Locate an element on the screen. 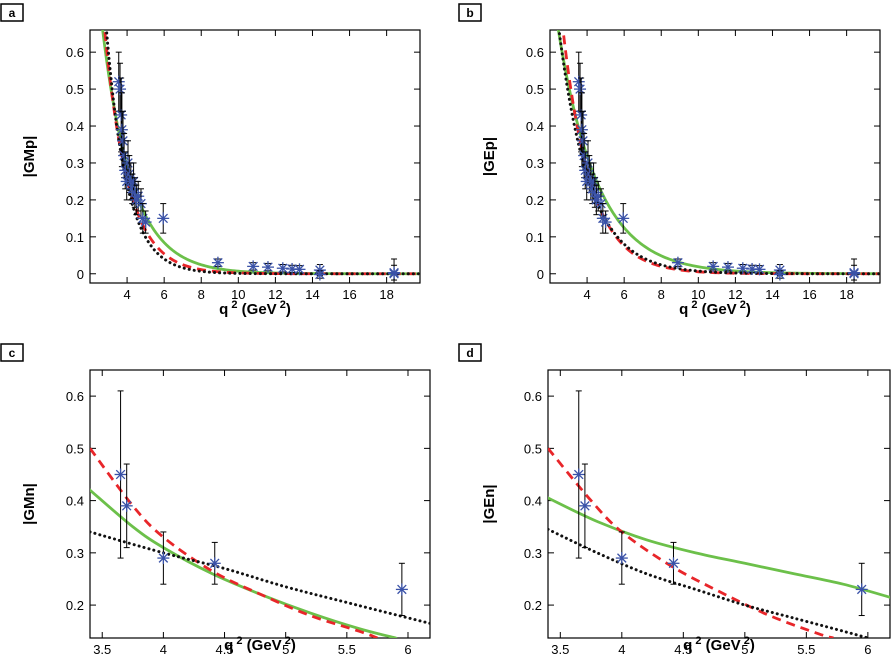 Image resolution: width=891 pixels, height=659 pixels. x-tick-label: 12 is located at coordinates (275, 294).